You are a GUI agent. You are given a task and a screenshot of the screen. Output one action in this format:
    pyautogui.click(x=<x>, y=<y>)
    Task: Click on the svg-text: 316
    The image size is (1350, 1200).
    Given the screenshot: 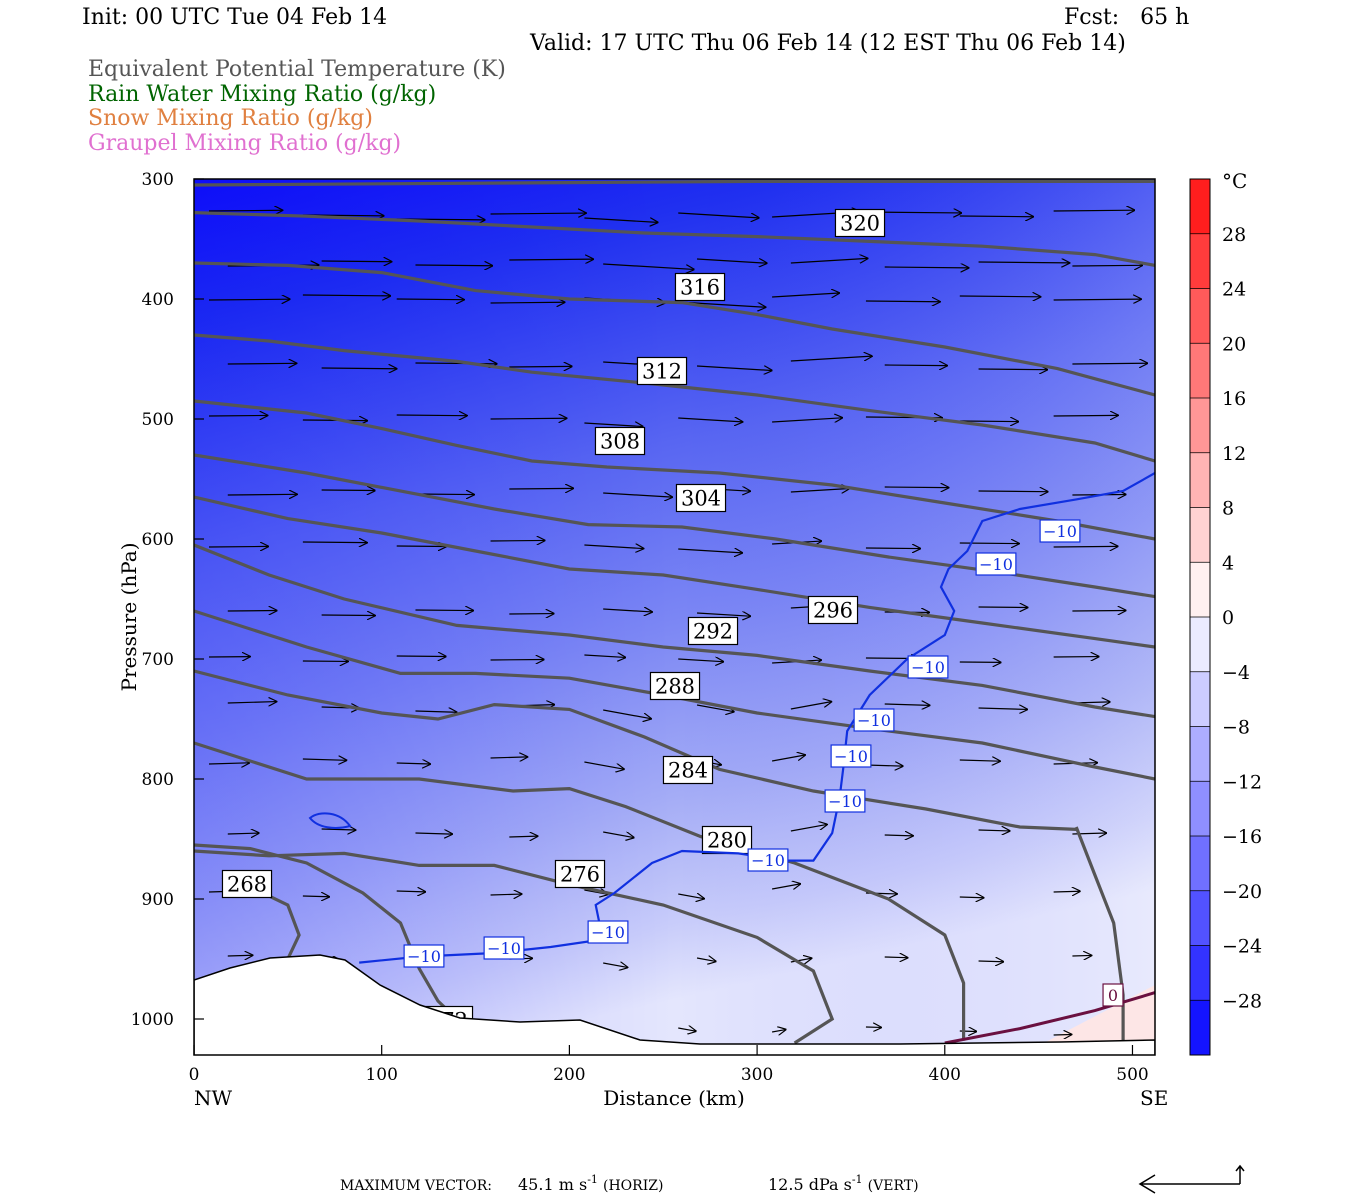 What is the action you would take?
    pyautogui.click(x=700, y=288)
    